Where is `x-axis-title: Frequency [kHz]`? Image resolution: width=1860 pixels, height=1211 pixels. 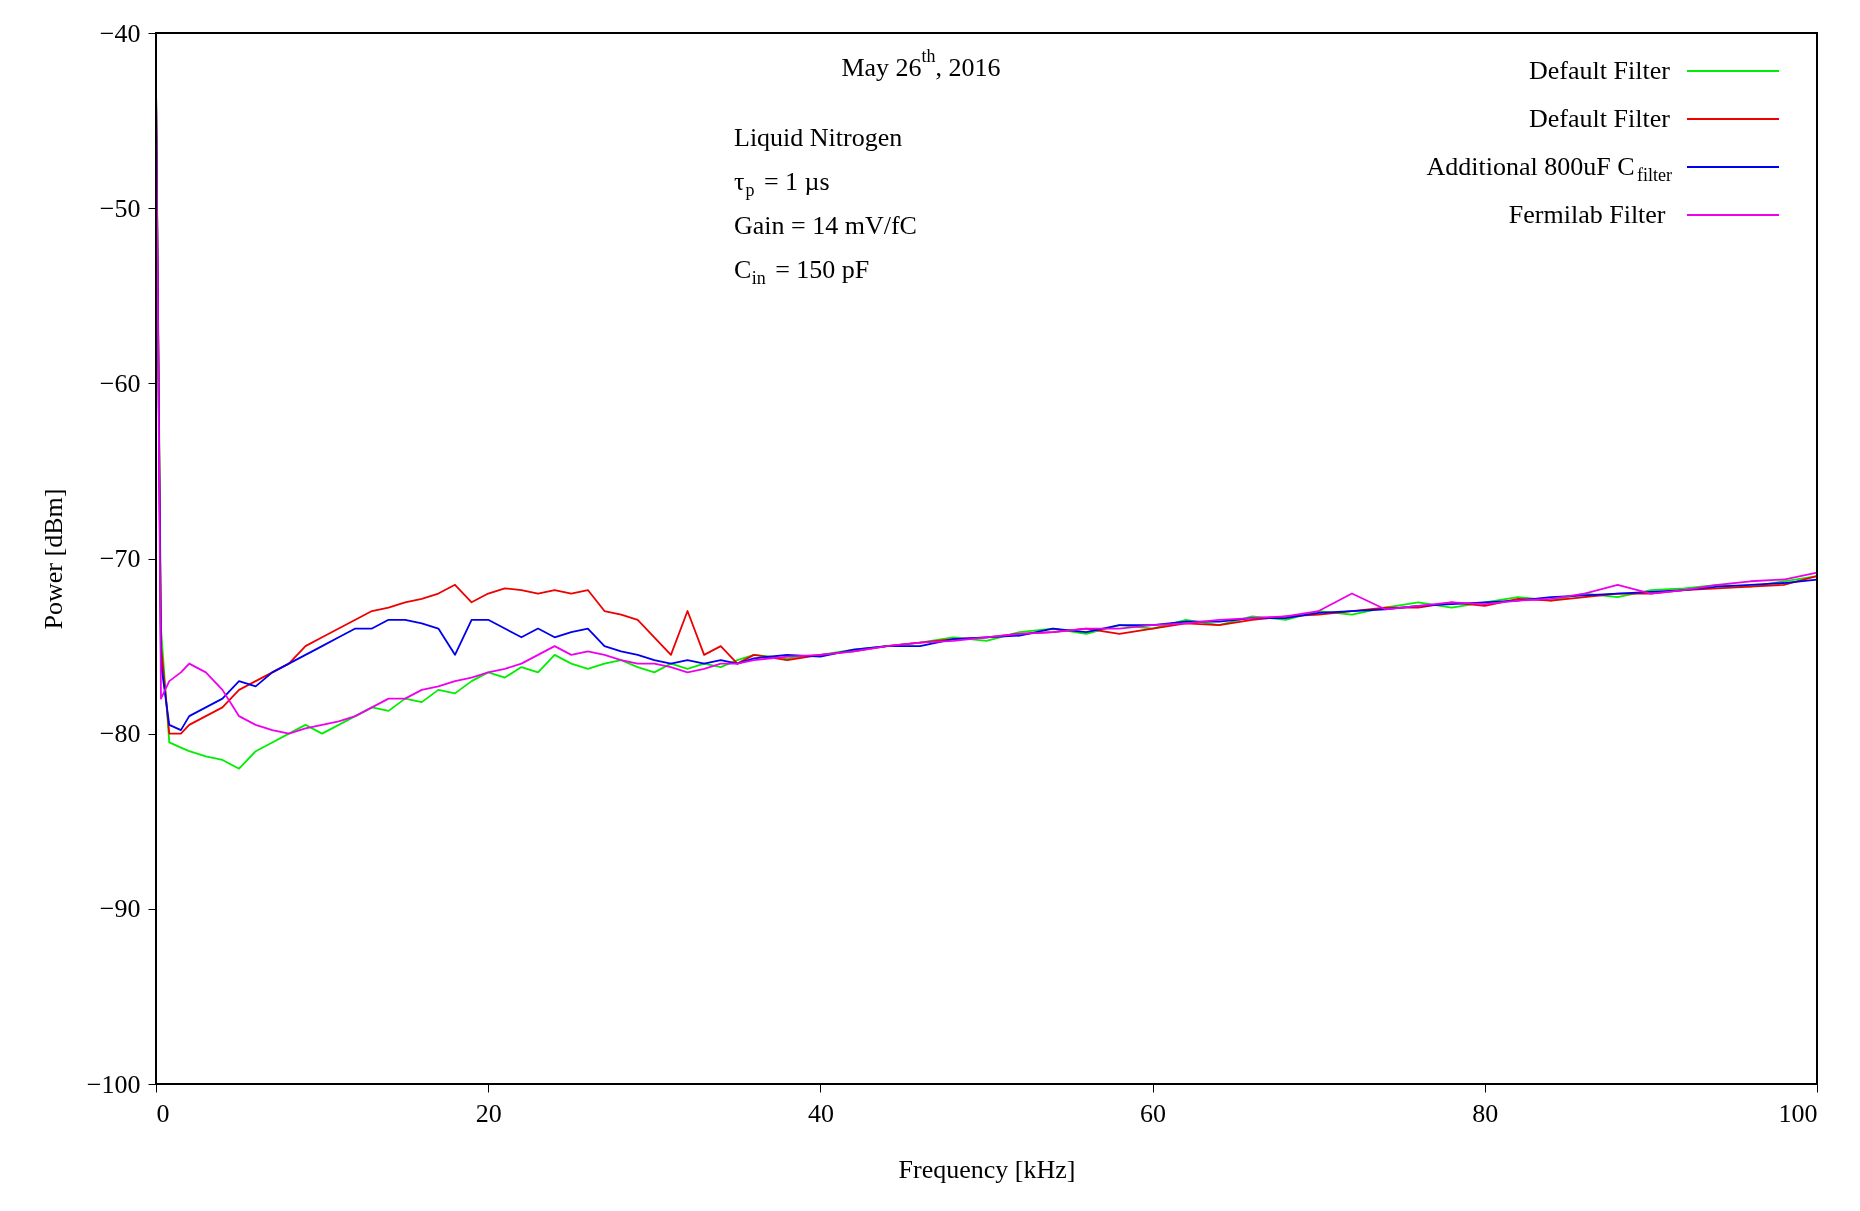
x-axis-title: Frequency [kHz] is located at coordinates (987, 1169).